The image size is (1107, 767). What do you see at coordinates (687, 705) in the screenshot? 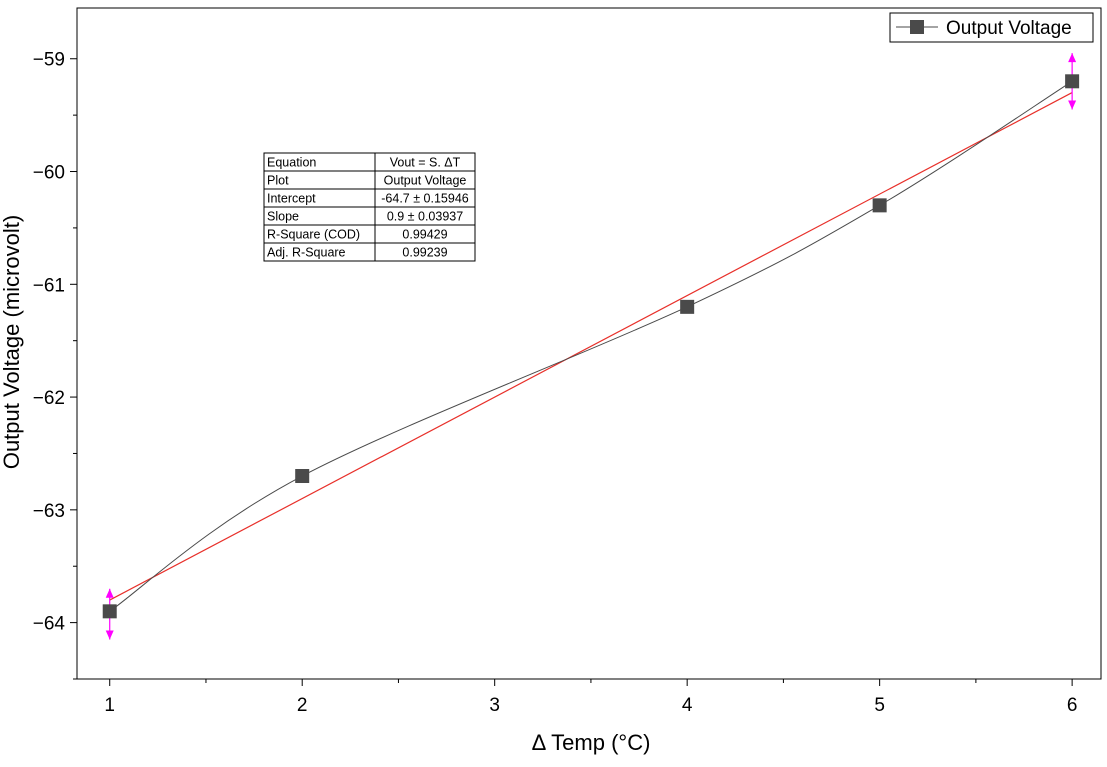
I see `x-tick-label: 4` at bounding box center [687, 705].